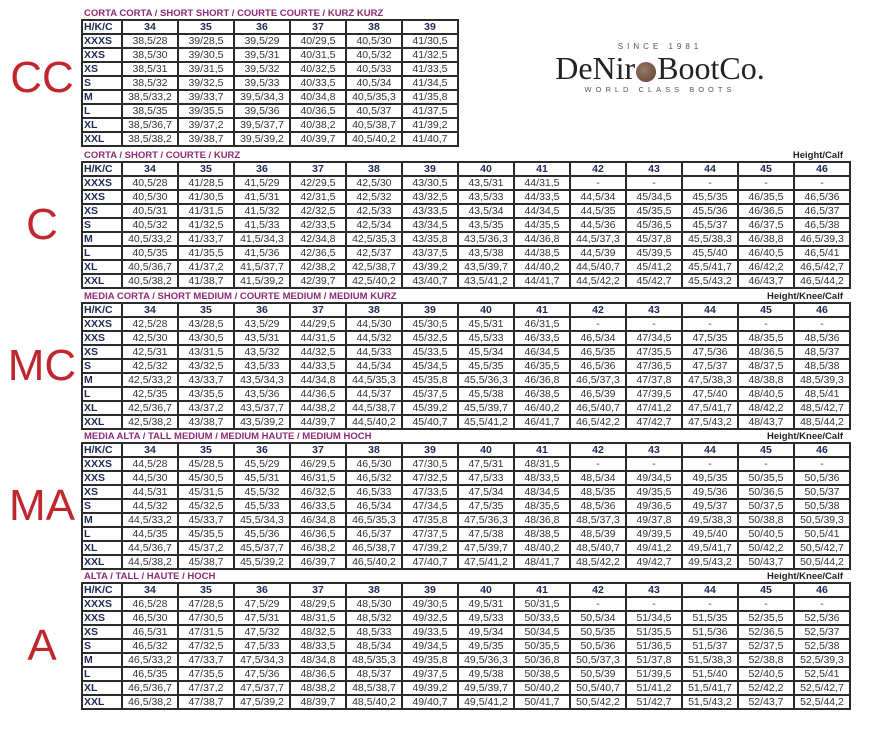  Describe the element at coordinates (710, 450) in the screenshot. I see `column-header: 44` at that location.